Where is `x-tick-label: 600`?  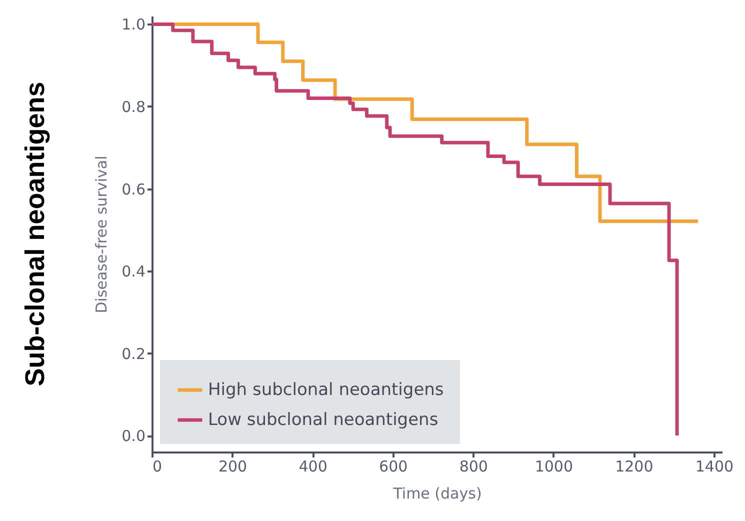
x-tick-label: 600 is located at coordinates (393, 467).